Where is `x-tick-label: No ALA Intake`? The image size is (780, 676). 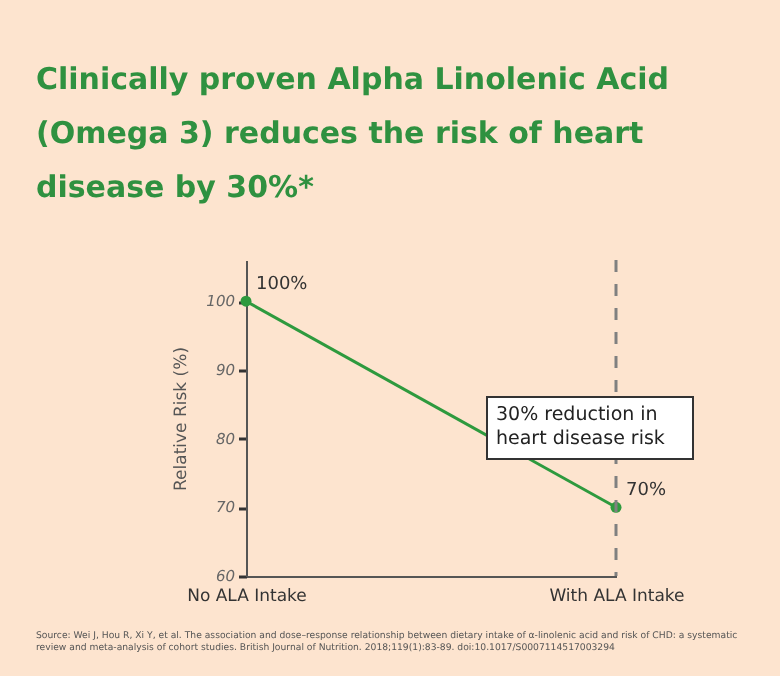
x-tick-label: No ALA Intake is located at coordinates (247, 597).